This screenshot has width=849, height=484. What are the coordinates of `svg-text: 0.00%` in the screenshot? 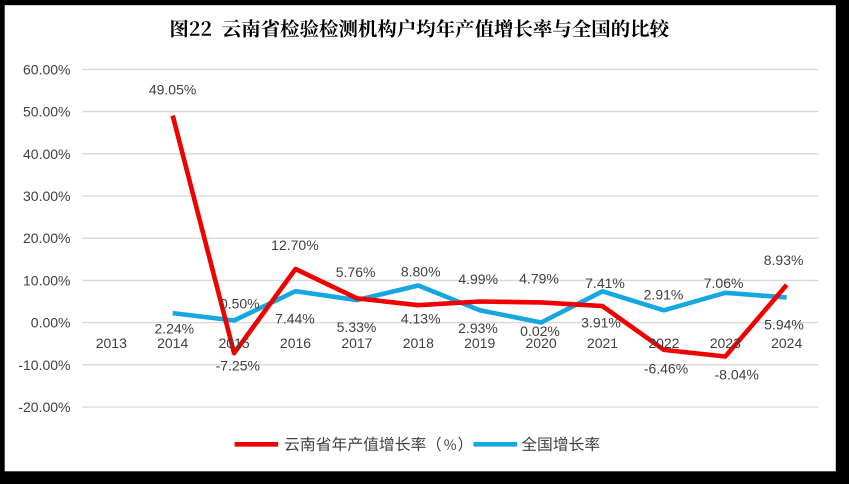 It's located at (51, 323).